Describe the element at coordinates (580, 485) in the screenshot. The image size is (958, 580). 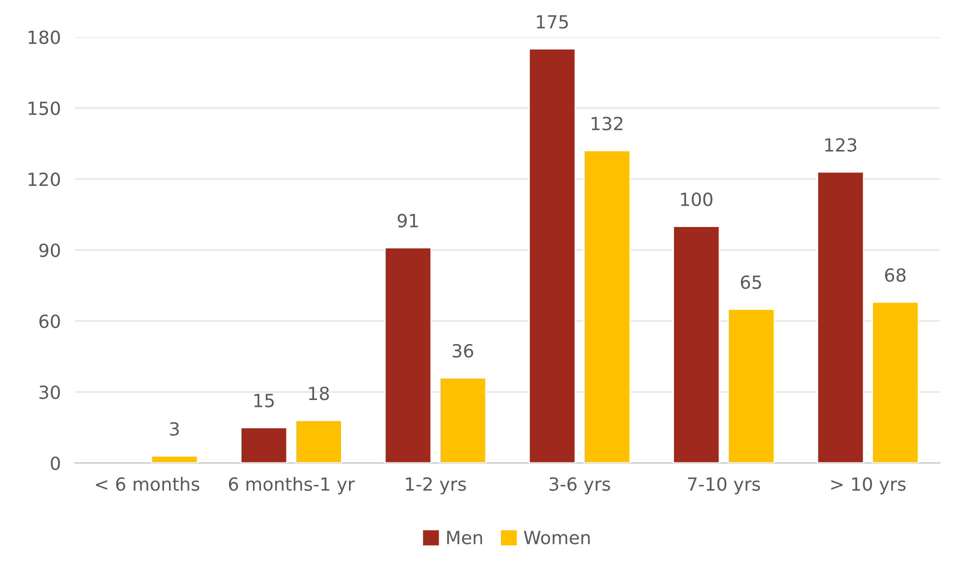
I see `x-tick-label: 3-6 yrs` at that location.